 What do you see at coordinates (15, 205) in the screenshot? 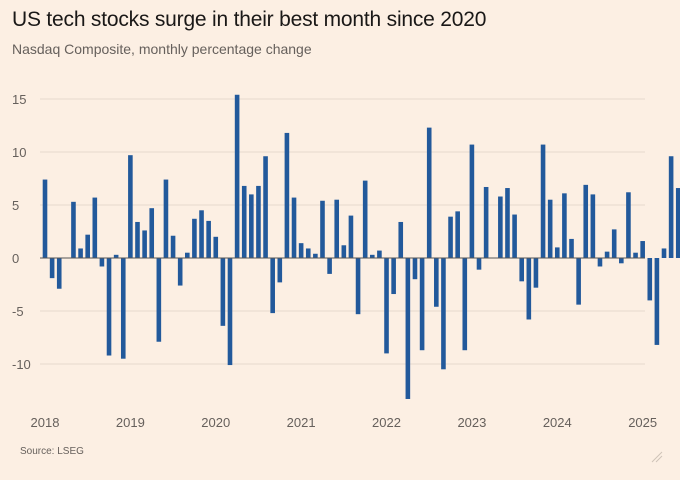
I see `y-tick-label: 5` at bounding box center [15, 205].